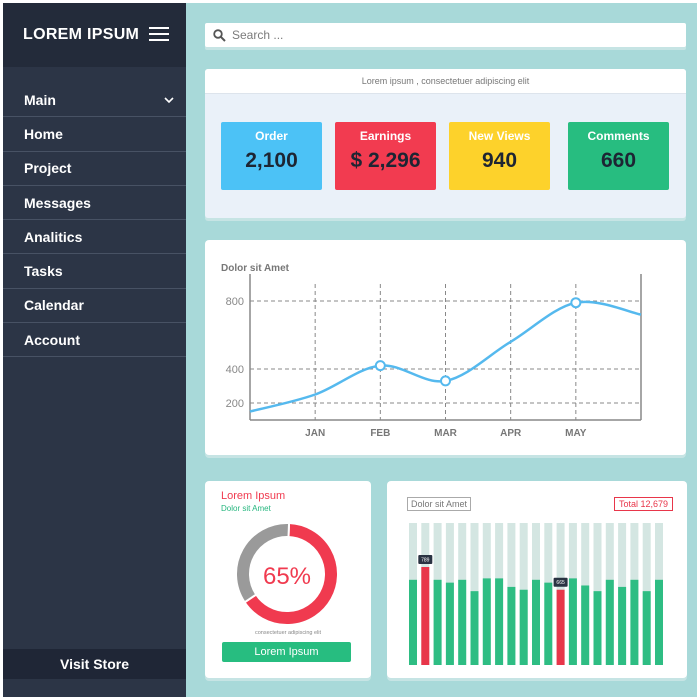 The image size is (700, 700). What do you see at coordinates (159, 34) in the screenshot?
I see `hamburger-menu-icon` at bounding box center [159, 34].